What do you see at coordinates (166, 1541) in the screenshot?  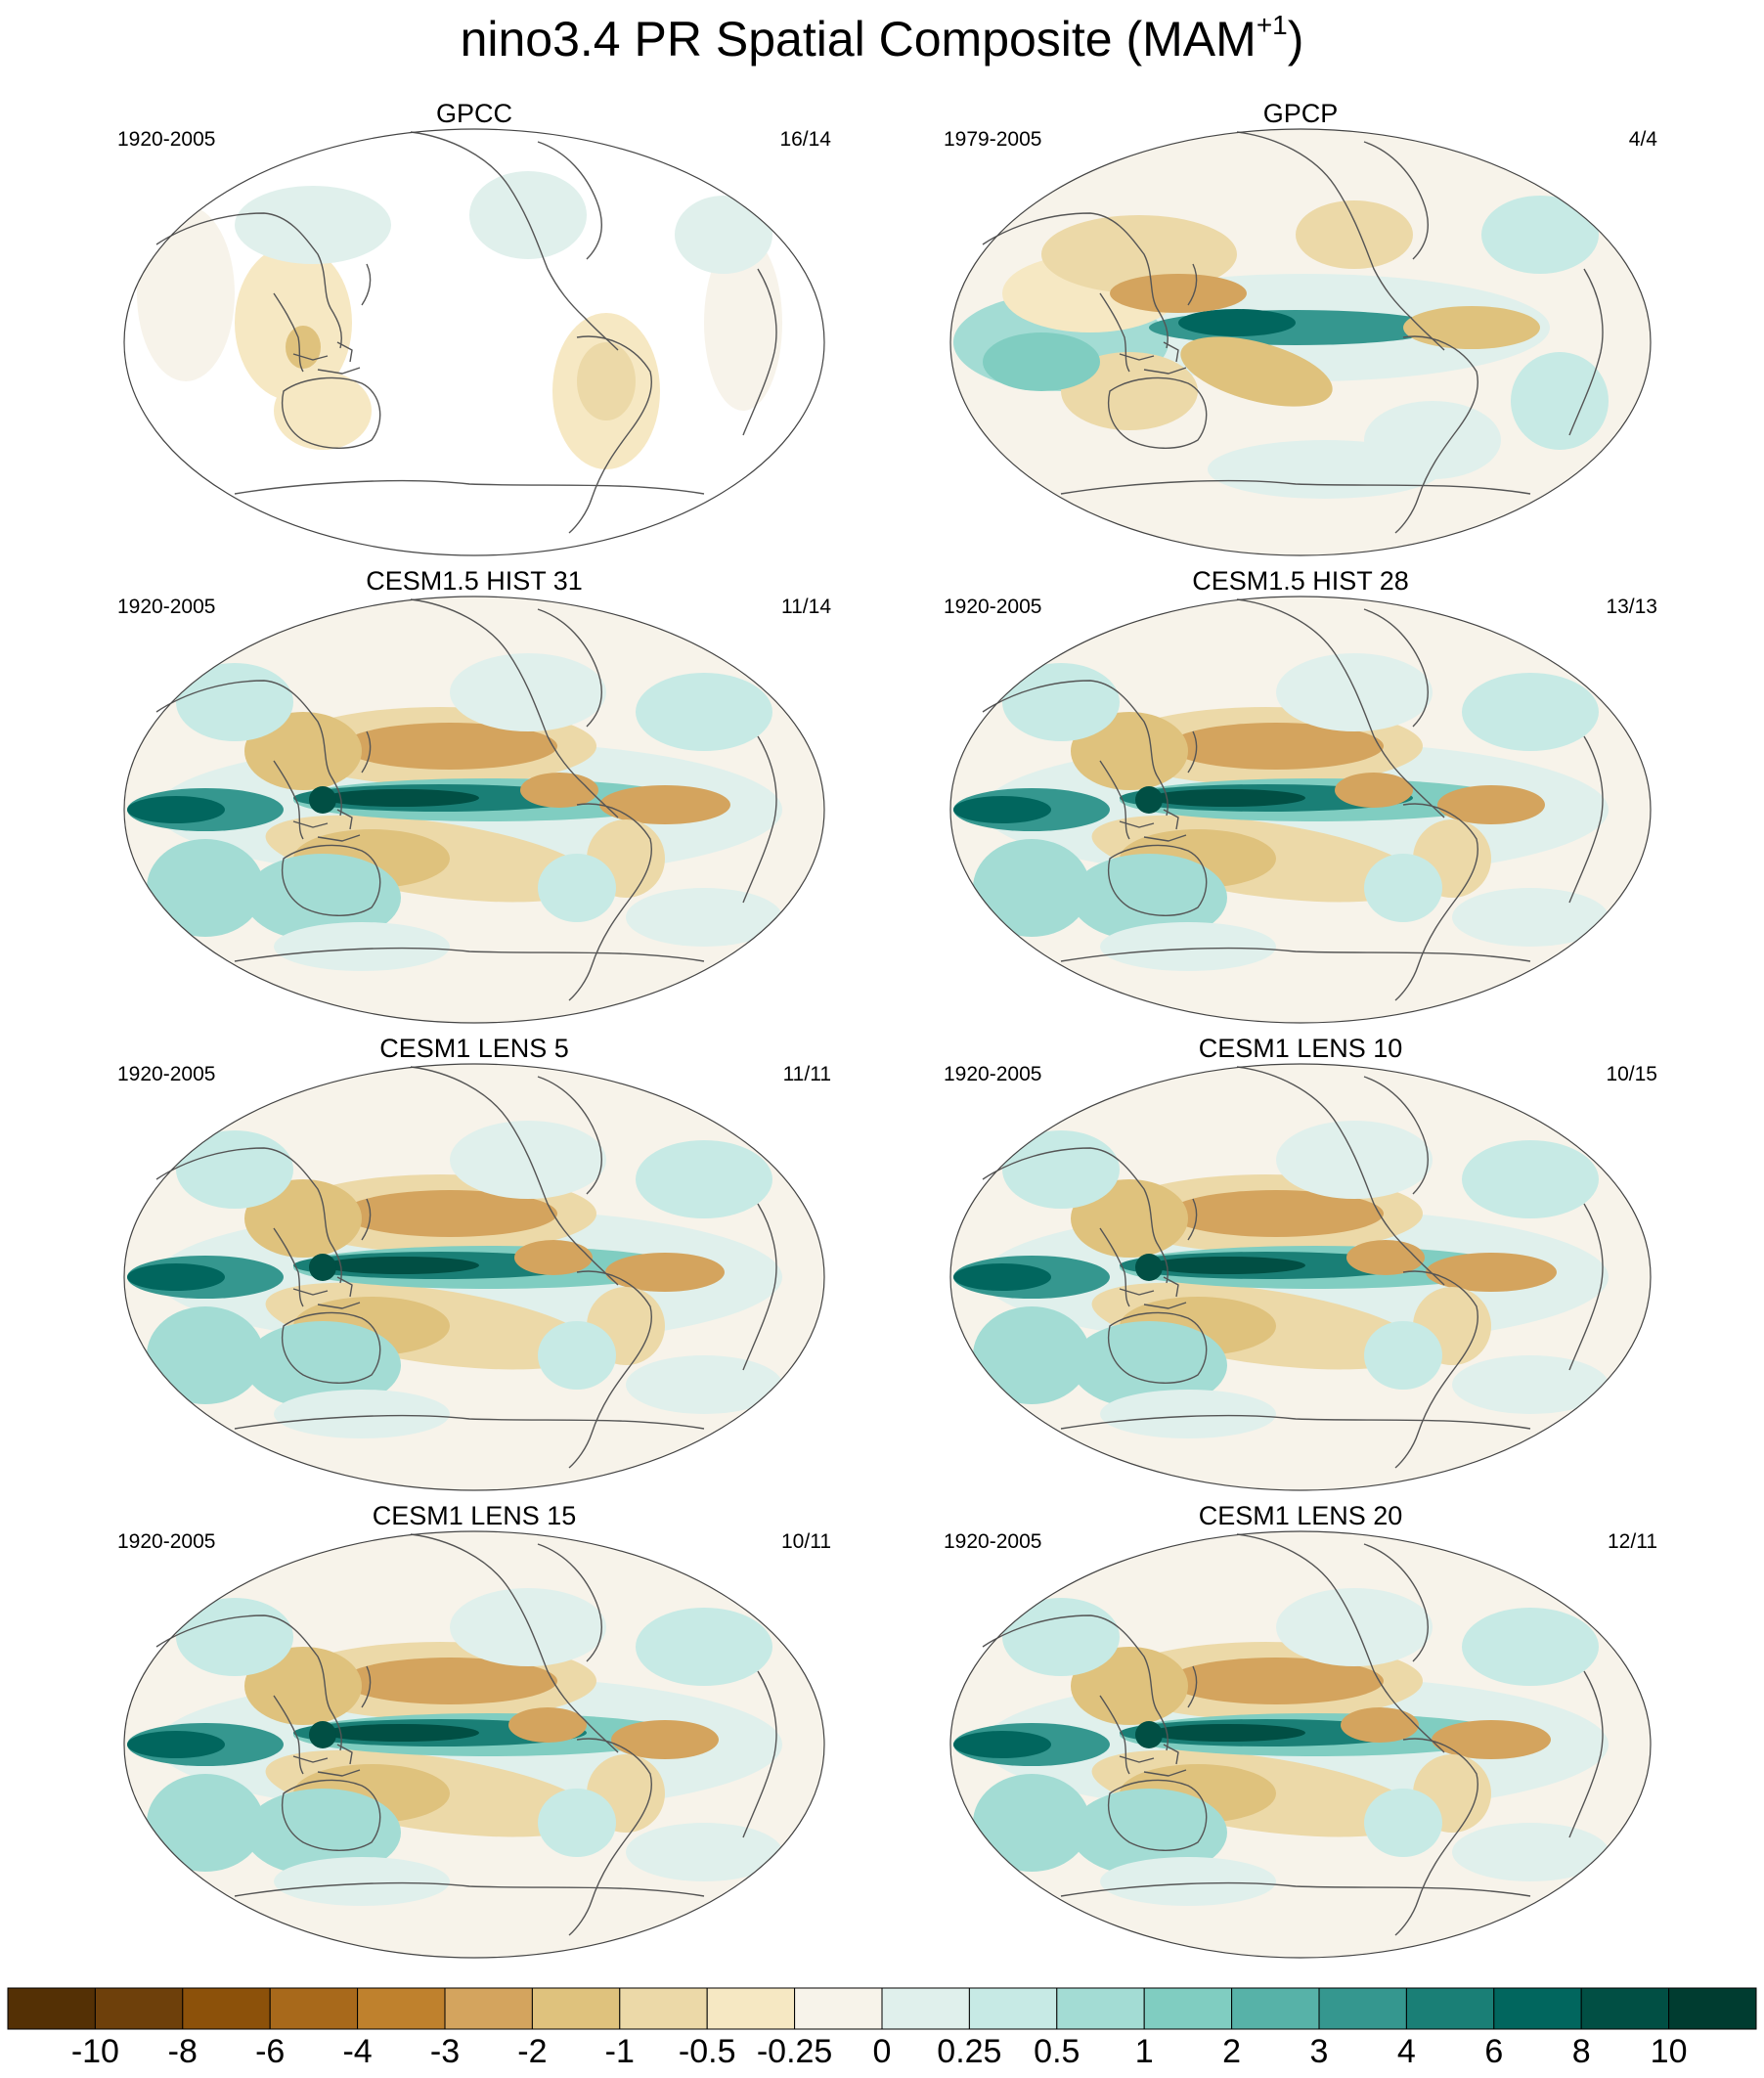 I see `panel-period: 1920-2005` at bounding box center [166, 1541].